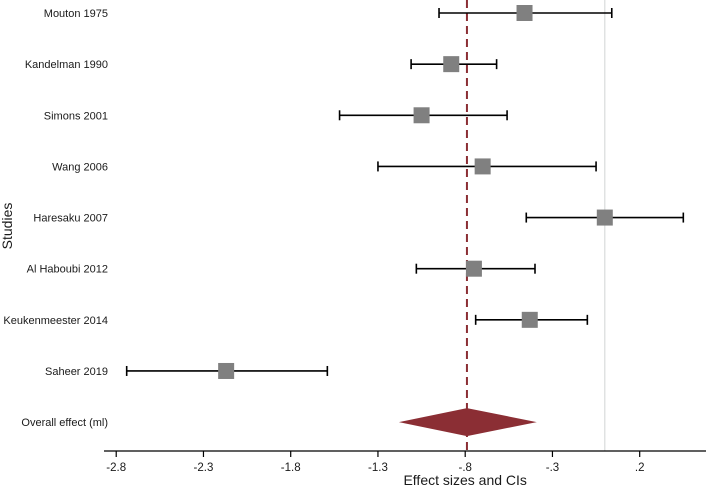 The width and height of the screenshot is (708, 491). I want to click on study-label: Wang 2006, so click(80, 167).